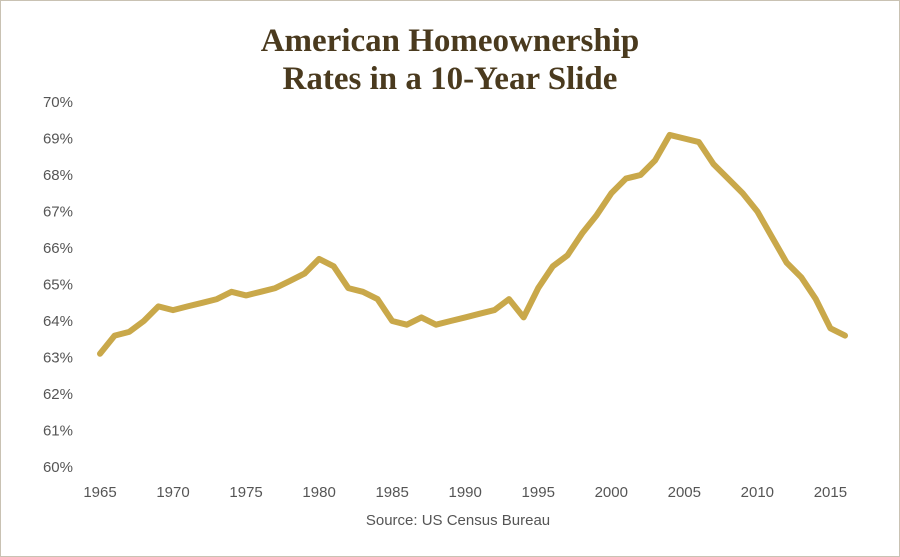 The height and width of the screenshot is (557, 900). I want to click on y-tick-label: 67%, so click(58, 212).